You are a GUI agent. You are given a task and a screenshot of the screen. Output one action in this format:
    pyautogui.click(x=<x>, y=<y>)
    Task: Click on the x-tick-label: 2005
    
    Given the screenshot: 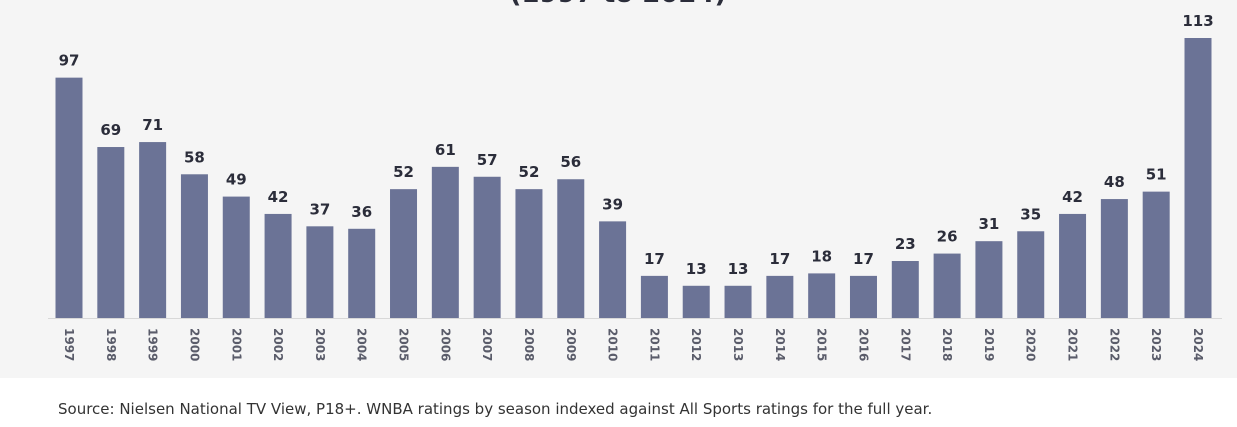 What is the action you would take?
    pyautogui.click(x=404, y=344)
    